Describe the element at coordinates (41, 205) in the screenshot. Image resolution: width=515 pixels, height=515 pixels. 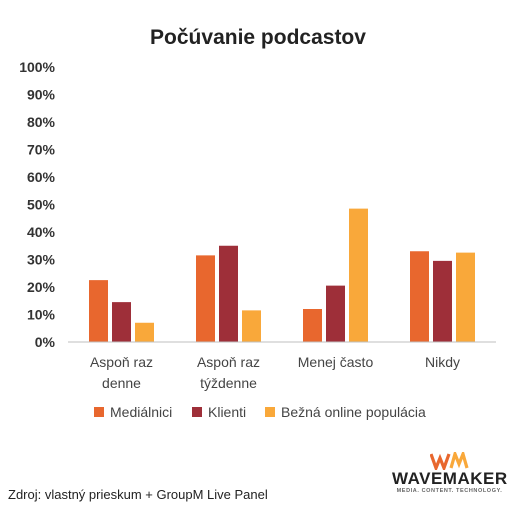
I see `y-tick-label: 50%` at that location.